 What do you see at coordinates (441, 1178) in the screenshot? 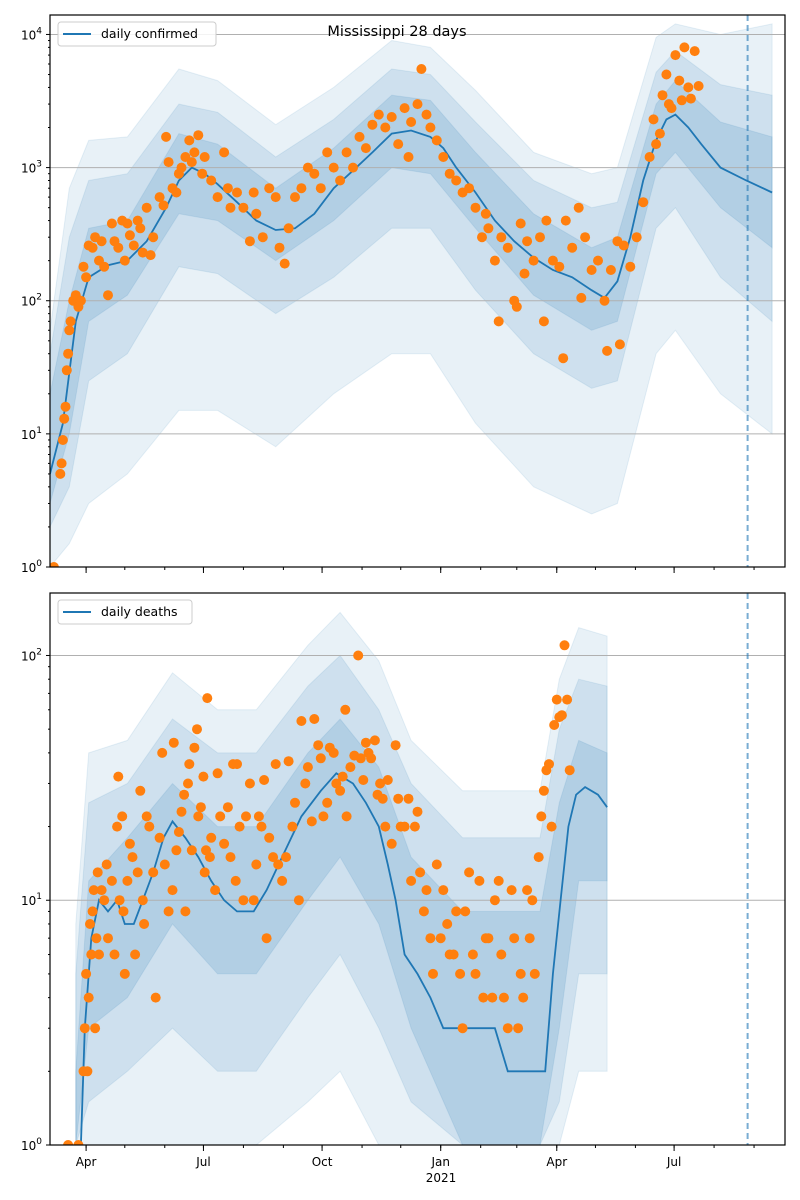
I see `x-axis-year-label: 2021` at bounding box center [441, 1178].